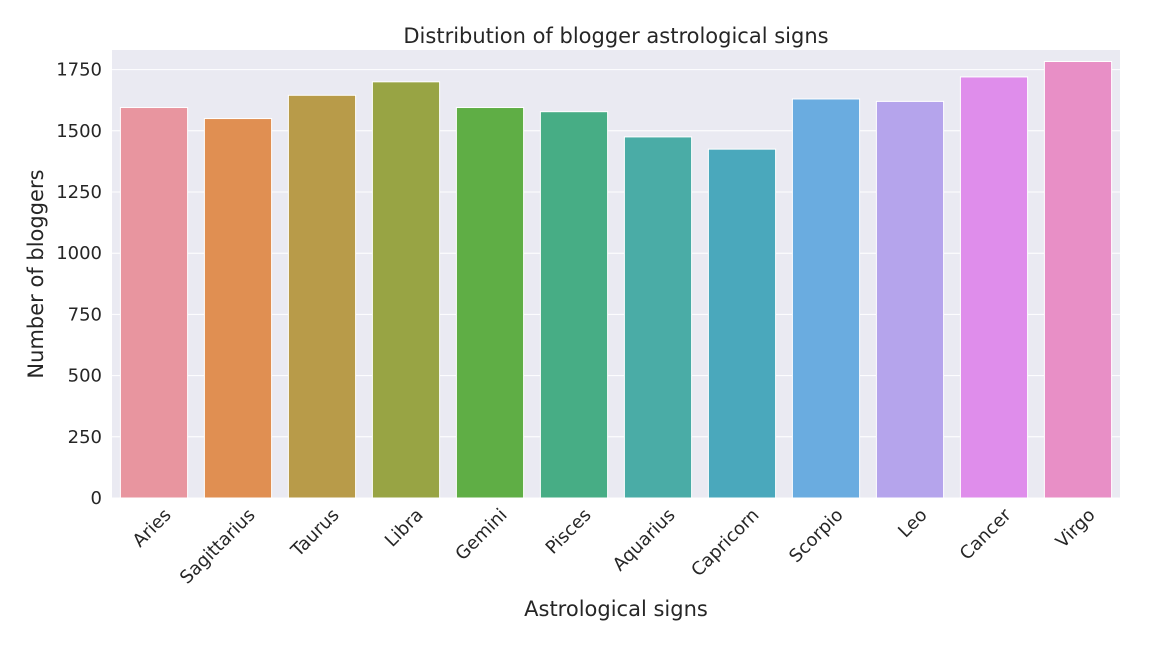 The width and height of the screenshot is (1152, 648). Describe the element at coordinates (152, 528) in the screenshot. I see `x-tick-label: Aries` at that location.